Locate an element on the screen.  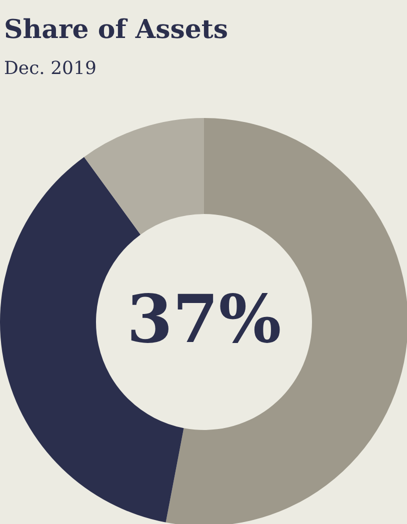
chart-title: Share of Assets is located at coordinates (116, 30).